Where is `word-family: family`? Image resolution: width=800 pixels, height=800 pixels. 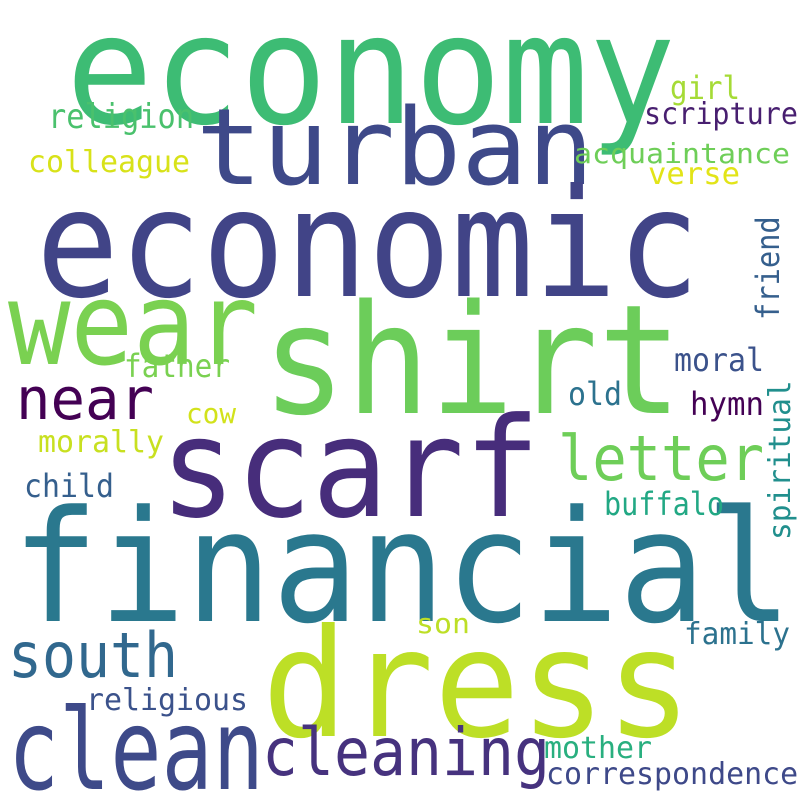 word-family: family is located at coordinates (737, 634).